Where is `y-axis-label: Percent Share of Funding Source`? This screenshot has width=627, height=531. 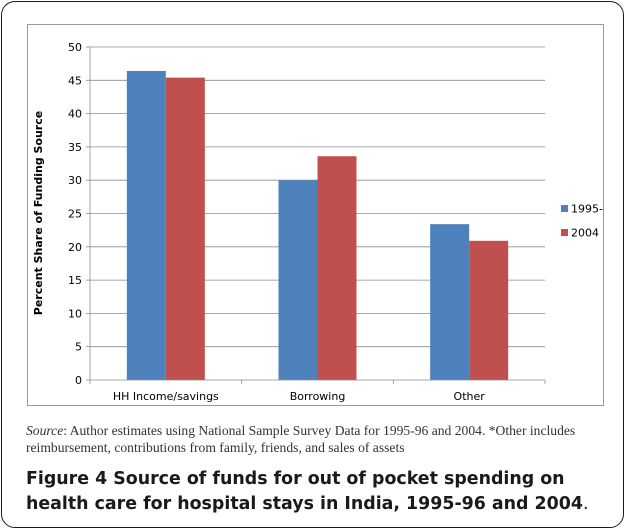
y-axis-label: Percent Share of Funding Source is located at coordinates (38, 213).